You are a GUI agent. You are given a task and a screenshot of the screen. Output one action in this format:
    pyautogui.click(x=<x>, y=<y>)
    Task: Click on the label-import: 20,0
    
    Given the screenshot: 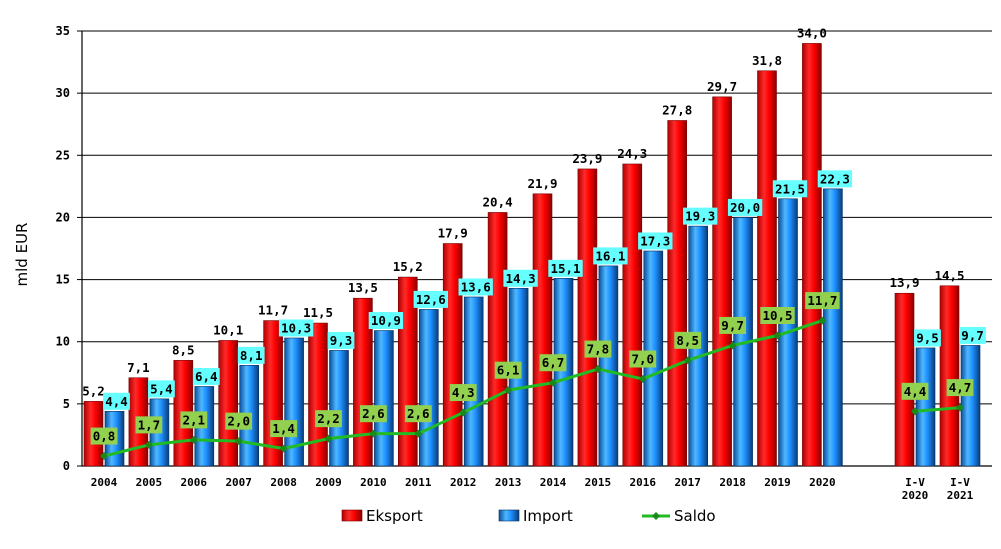 What is the action you would take?
    pyautogui.click(x=745, y=207)
    